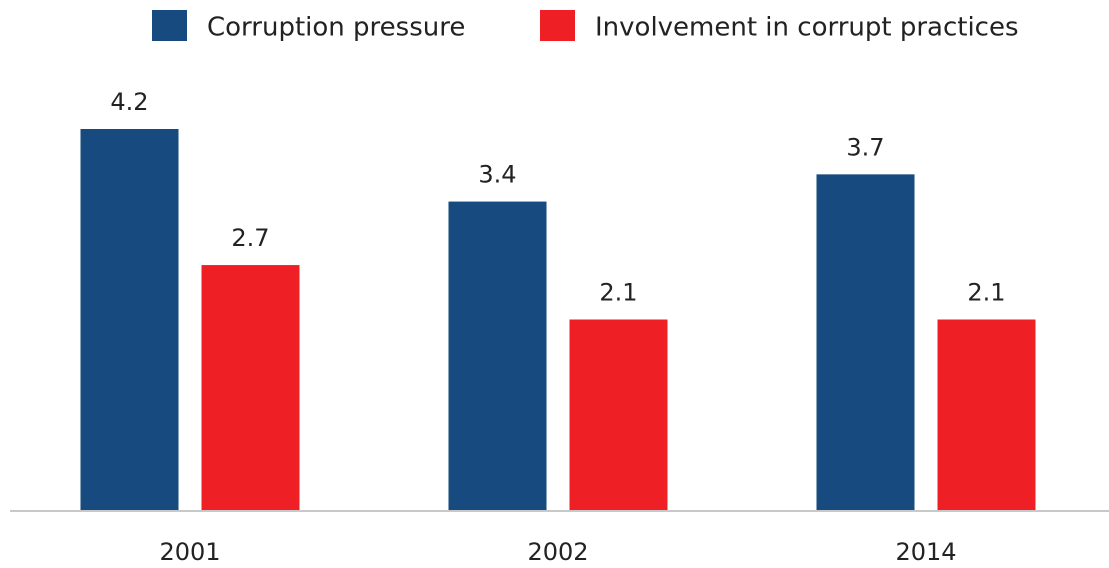  I want to click on x-tick-label: 2002, so click(557, 552).